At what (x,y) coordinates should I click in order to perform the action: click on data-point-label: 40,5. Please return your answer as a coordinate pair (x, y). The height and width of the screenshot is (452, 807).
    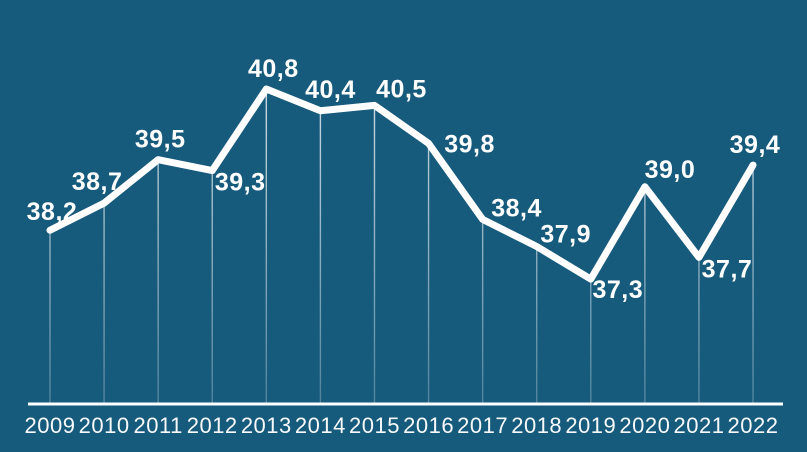
    Looking at the image, I should click on (401, 89).